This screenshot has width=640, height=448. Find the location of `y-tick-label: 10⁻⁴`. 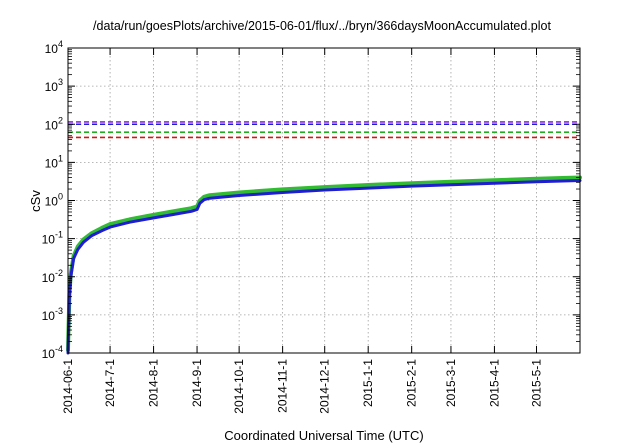

y-tick-label: 10⁻⁴ is located at coordinates (52, 352).